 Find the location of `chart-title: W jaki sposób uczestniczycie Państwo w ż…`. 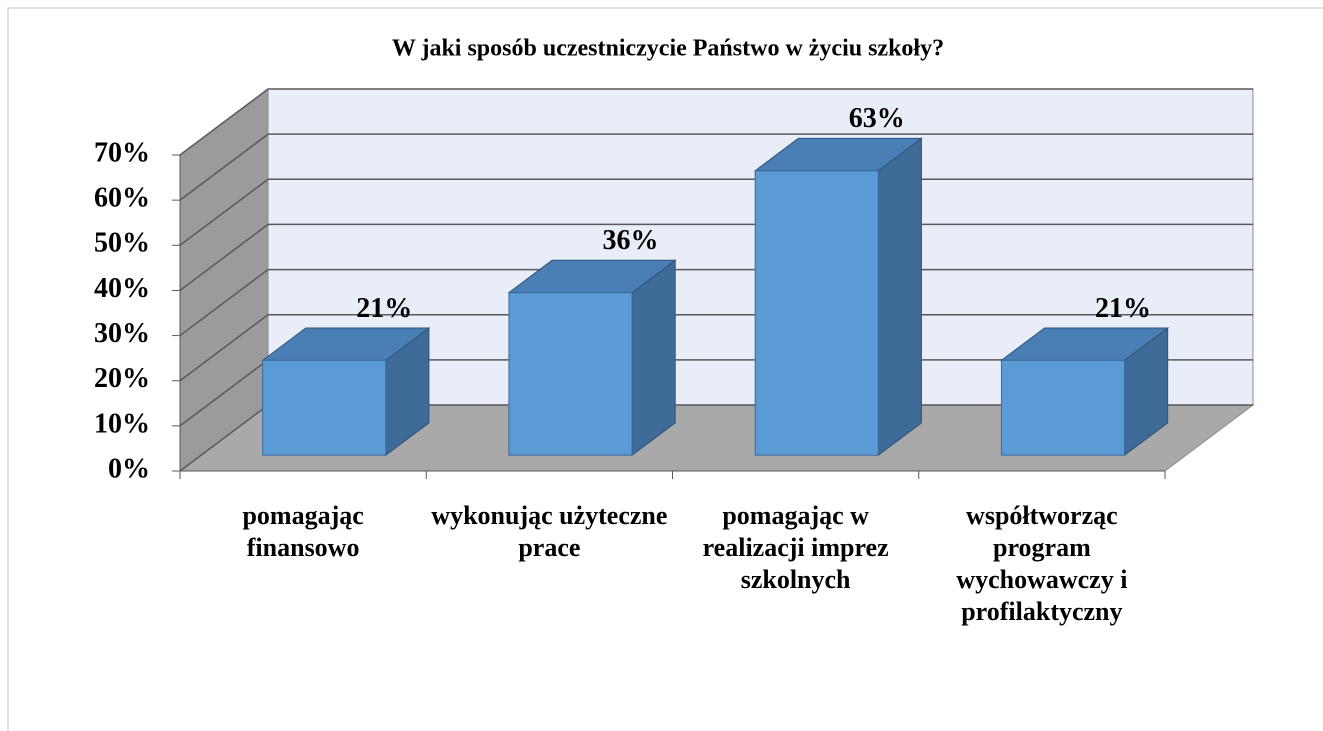

chart-title: W jaki sposób uczestniczycie Państwo w ż… is located at coordinates (668, 49).